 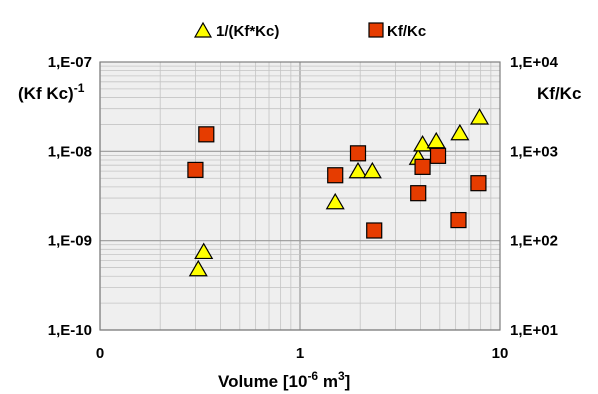 I want to click on x-axis-title-end: ], so click(x=348, y=381).